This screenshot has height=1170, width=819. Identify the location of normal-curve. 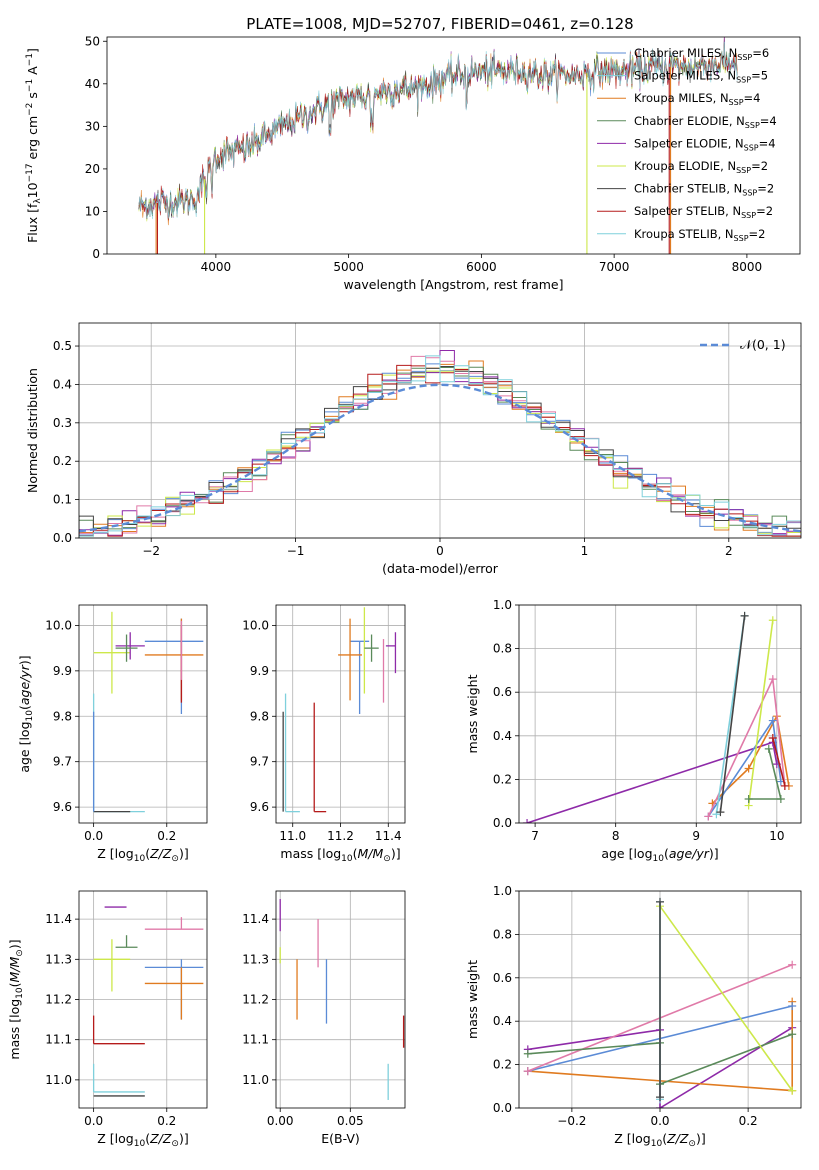
(440, 458).